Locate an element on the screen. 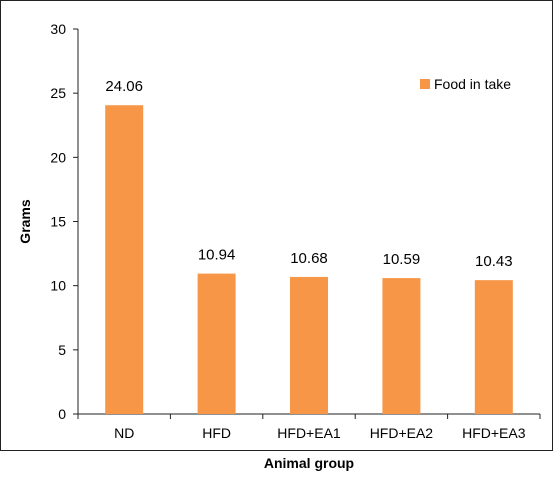  y-tick-label: 5 is located at coordinates (62, 350).